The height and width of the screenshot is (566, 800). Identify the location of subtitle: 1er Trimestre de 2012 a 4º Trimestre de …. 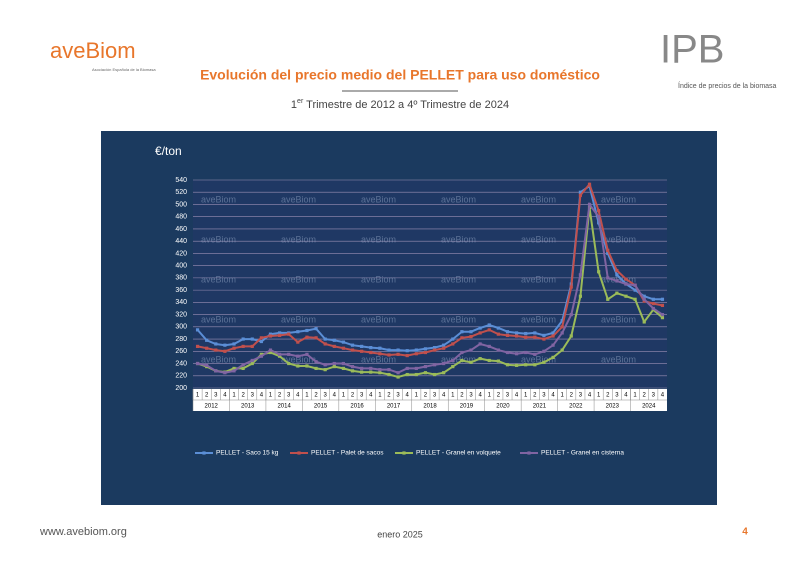
(400, 104).